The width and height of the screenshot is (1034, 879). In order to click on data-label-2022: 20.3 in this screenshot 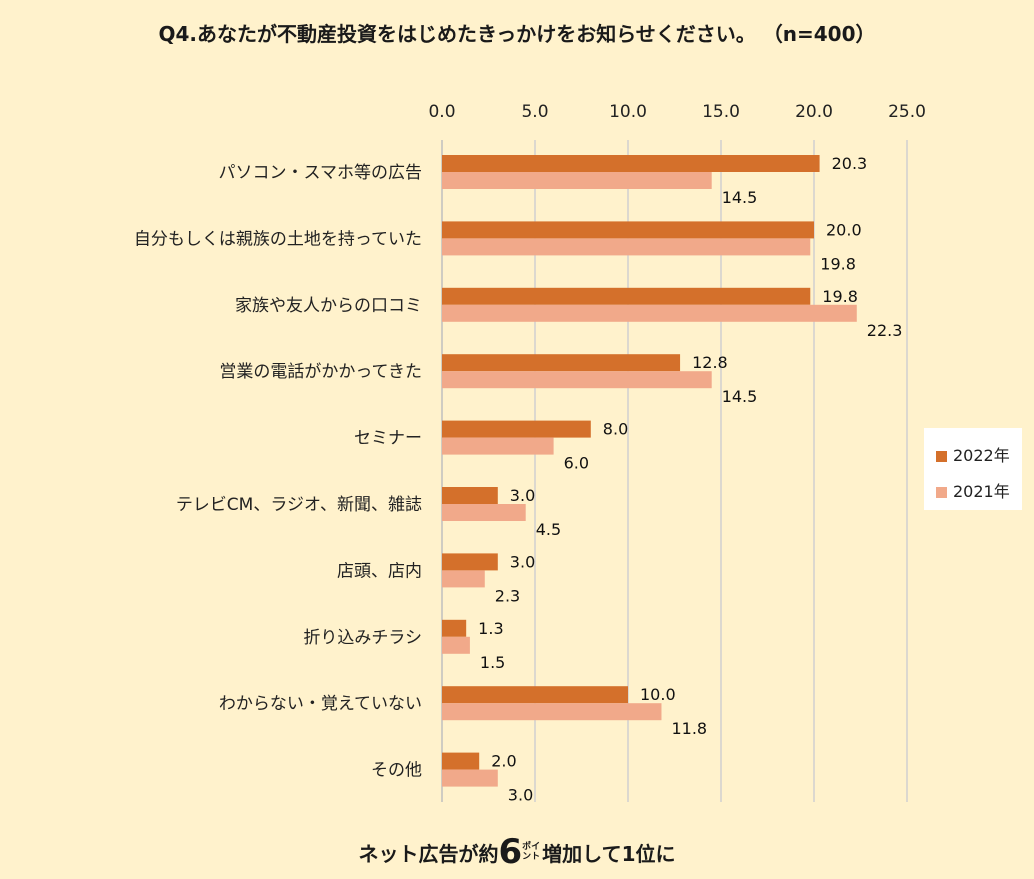, I will do `click(850, 163)`.